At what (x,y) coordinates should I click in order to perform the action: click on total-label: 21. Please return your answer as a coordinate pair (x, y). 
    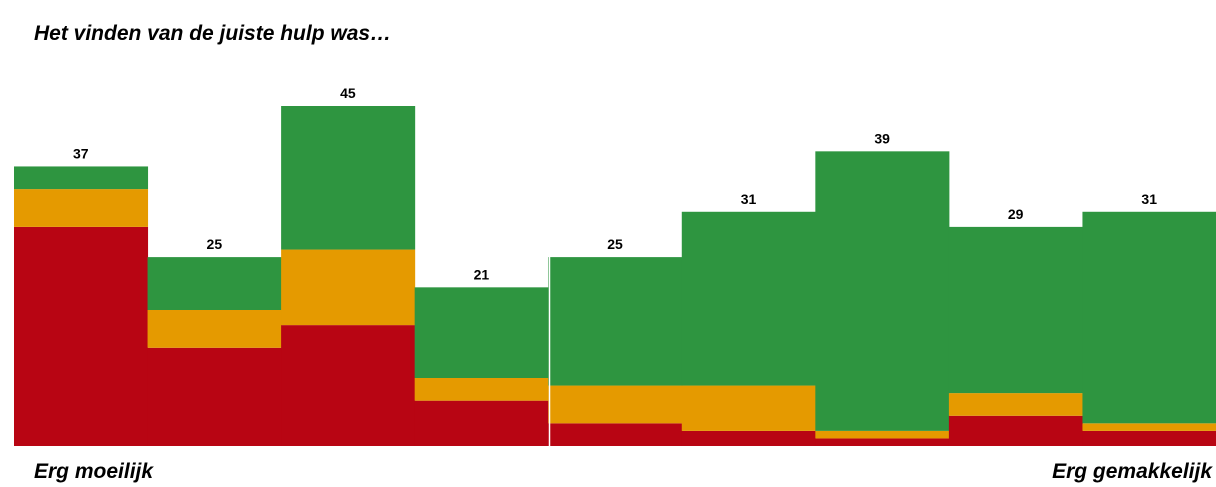
    Looking at the image, I should click on (482, 274).